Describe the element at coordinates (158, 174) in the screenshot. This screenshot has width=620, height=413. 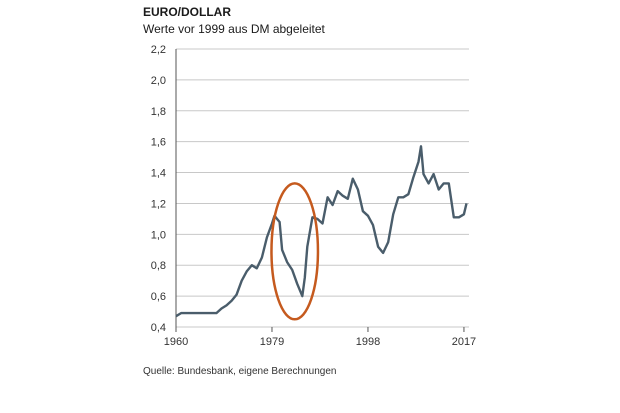
I see `y-tick-label: 1,4` at that location.